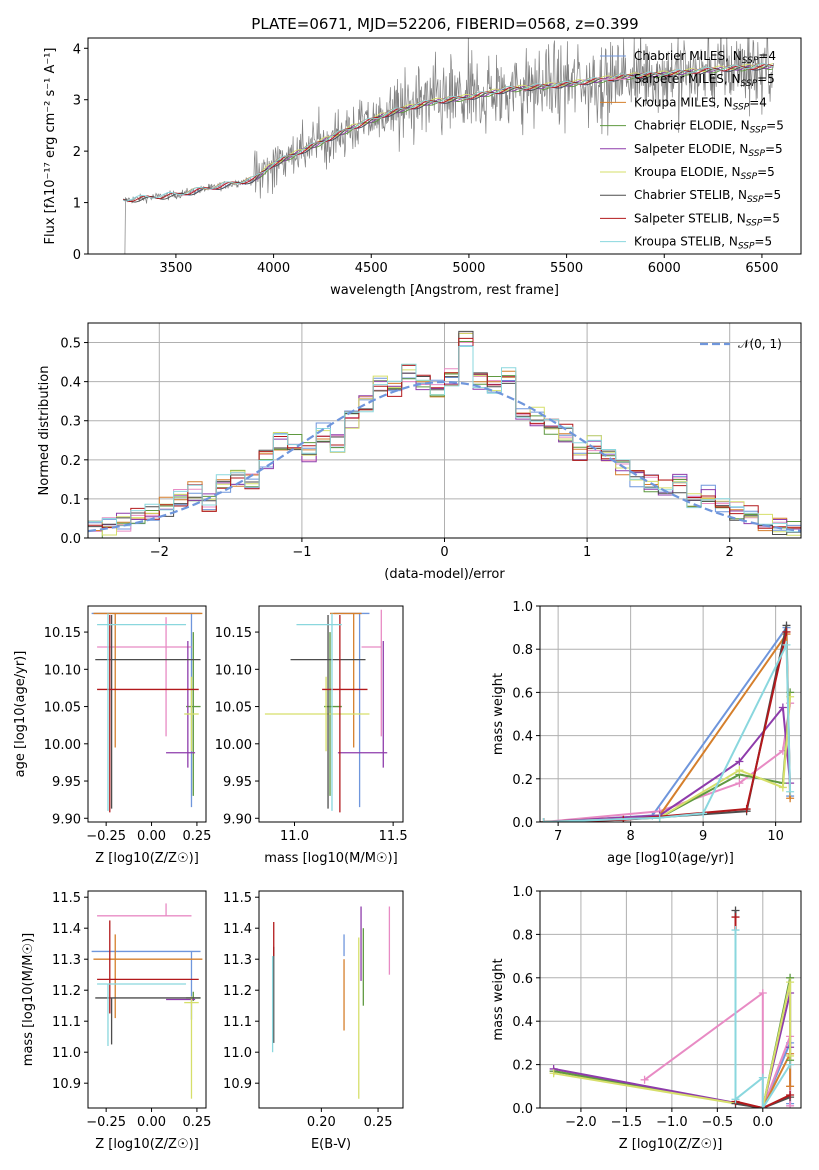 Image resolution: width=819 pixels, height=1170 pixels. Describe the element at coordinates (468, 268) in the screenshot. I see `x-tick-label: 5000` at that location.